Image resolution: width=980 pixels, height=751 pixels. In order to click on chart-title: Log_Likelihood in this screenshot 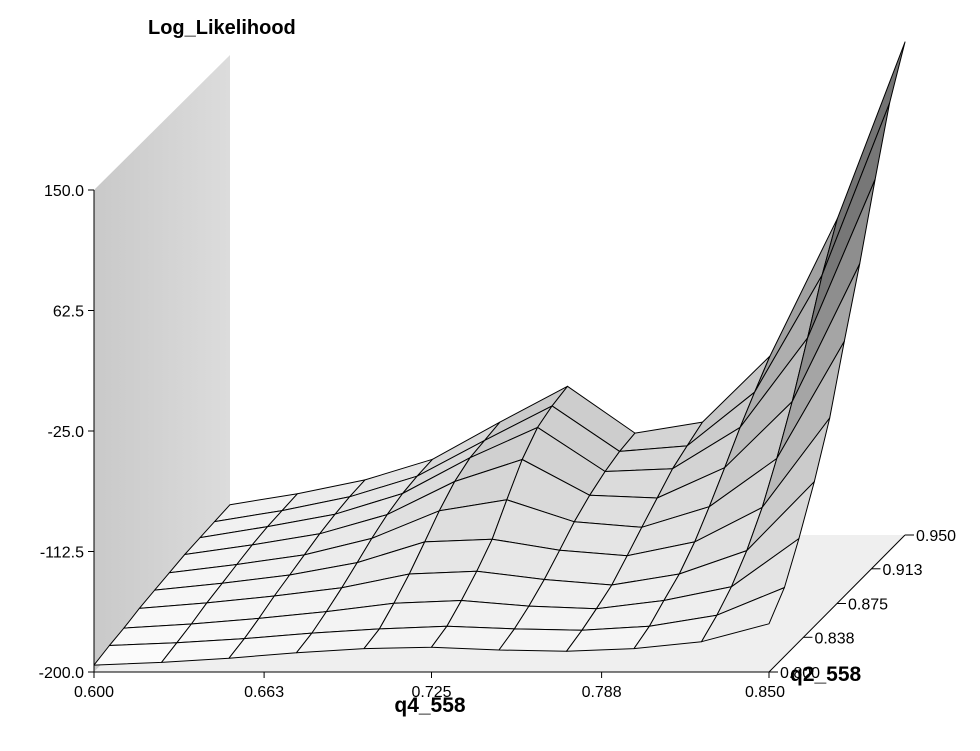, I will do `click(222, 28)`.